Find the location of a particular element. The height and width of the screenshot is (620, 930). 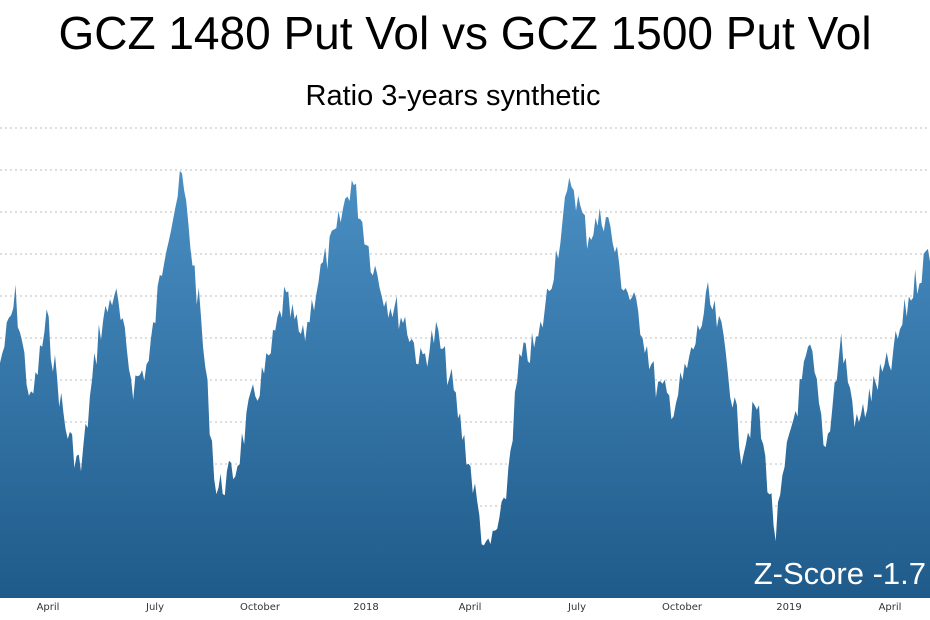

zscore-annotation: Z-Score -1.7 is located at coordinates (839, 573).